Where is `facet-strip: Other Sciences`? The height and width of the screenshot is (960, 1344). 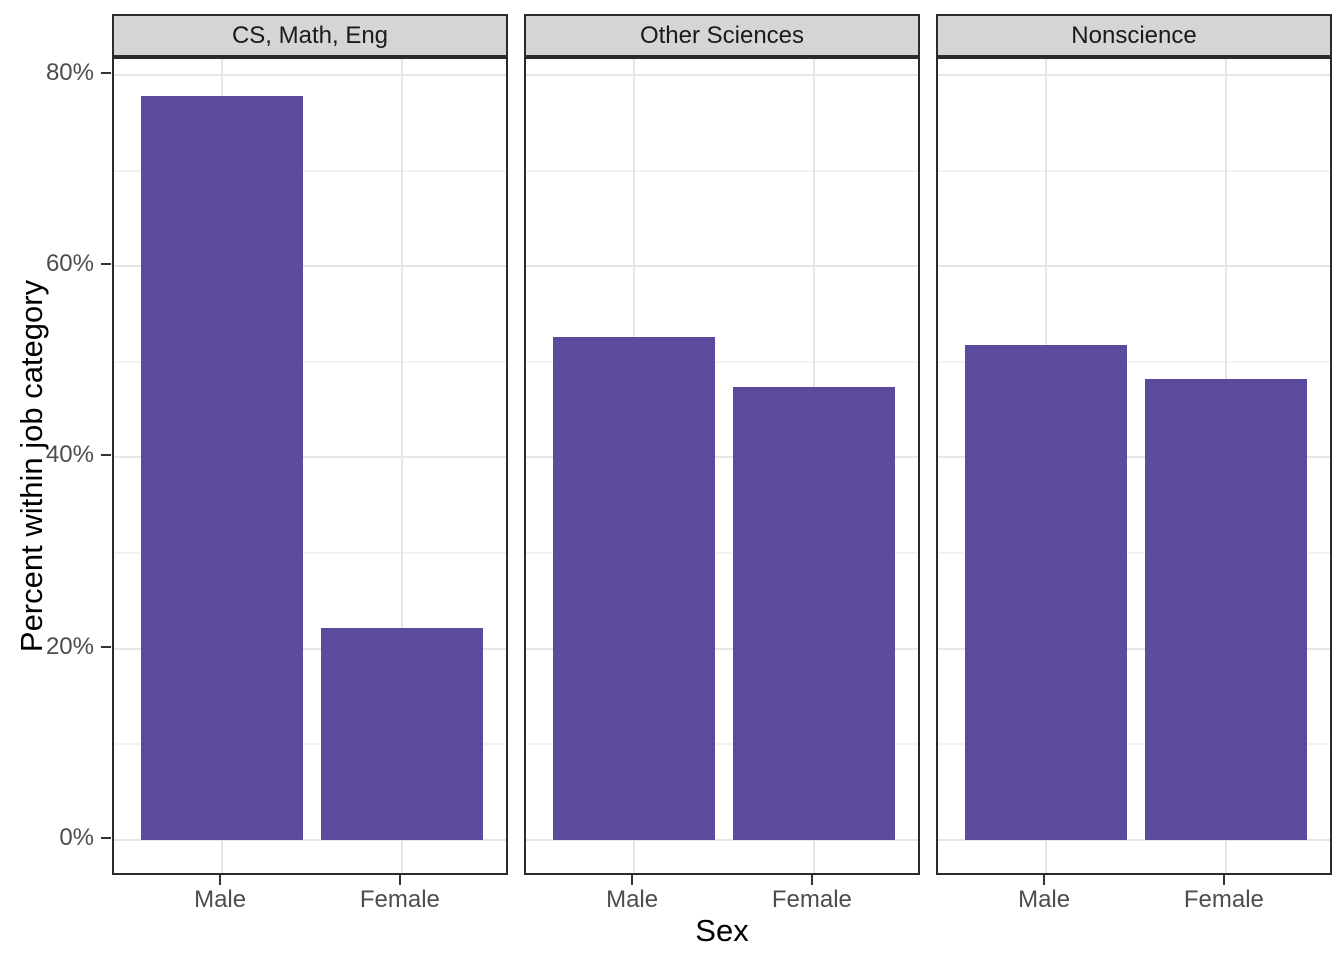 facet-strip: Other Sciences is located at coordinates (722, 35).